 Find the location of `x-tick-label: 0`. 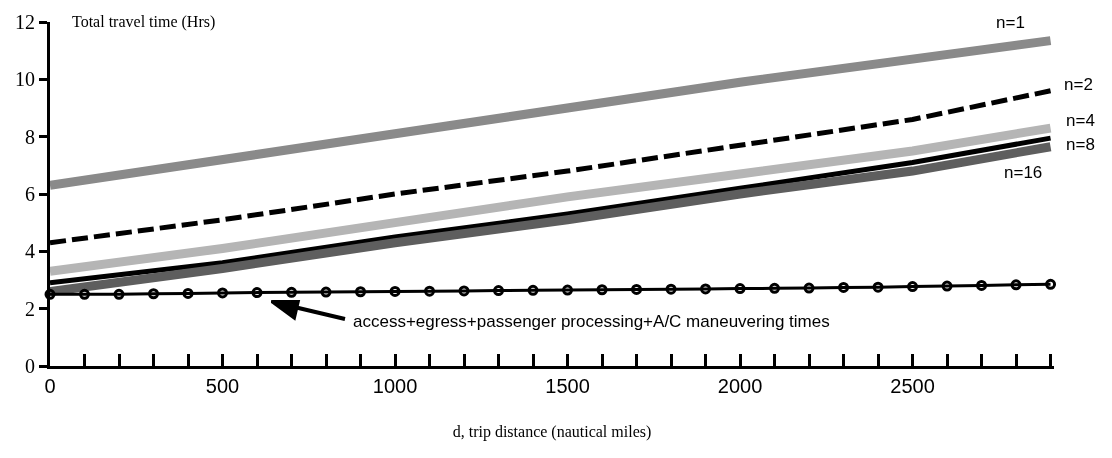

x-tick-label: 0 is located at coordinates (50, 386).